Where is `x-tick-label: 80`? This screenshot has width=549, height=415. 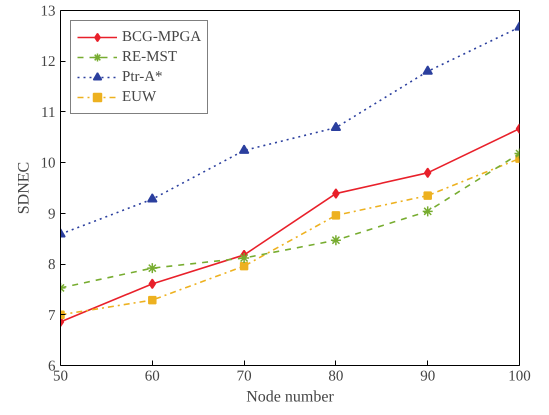
x-tick-label: 80 is located at coordinates (336, 376).